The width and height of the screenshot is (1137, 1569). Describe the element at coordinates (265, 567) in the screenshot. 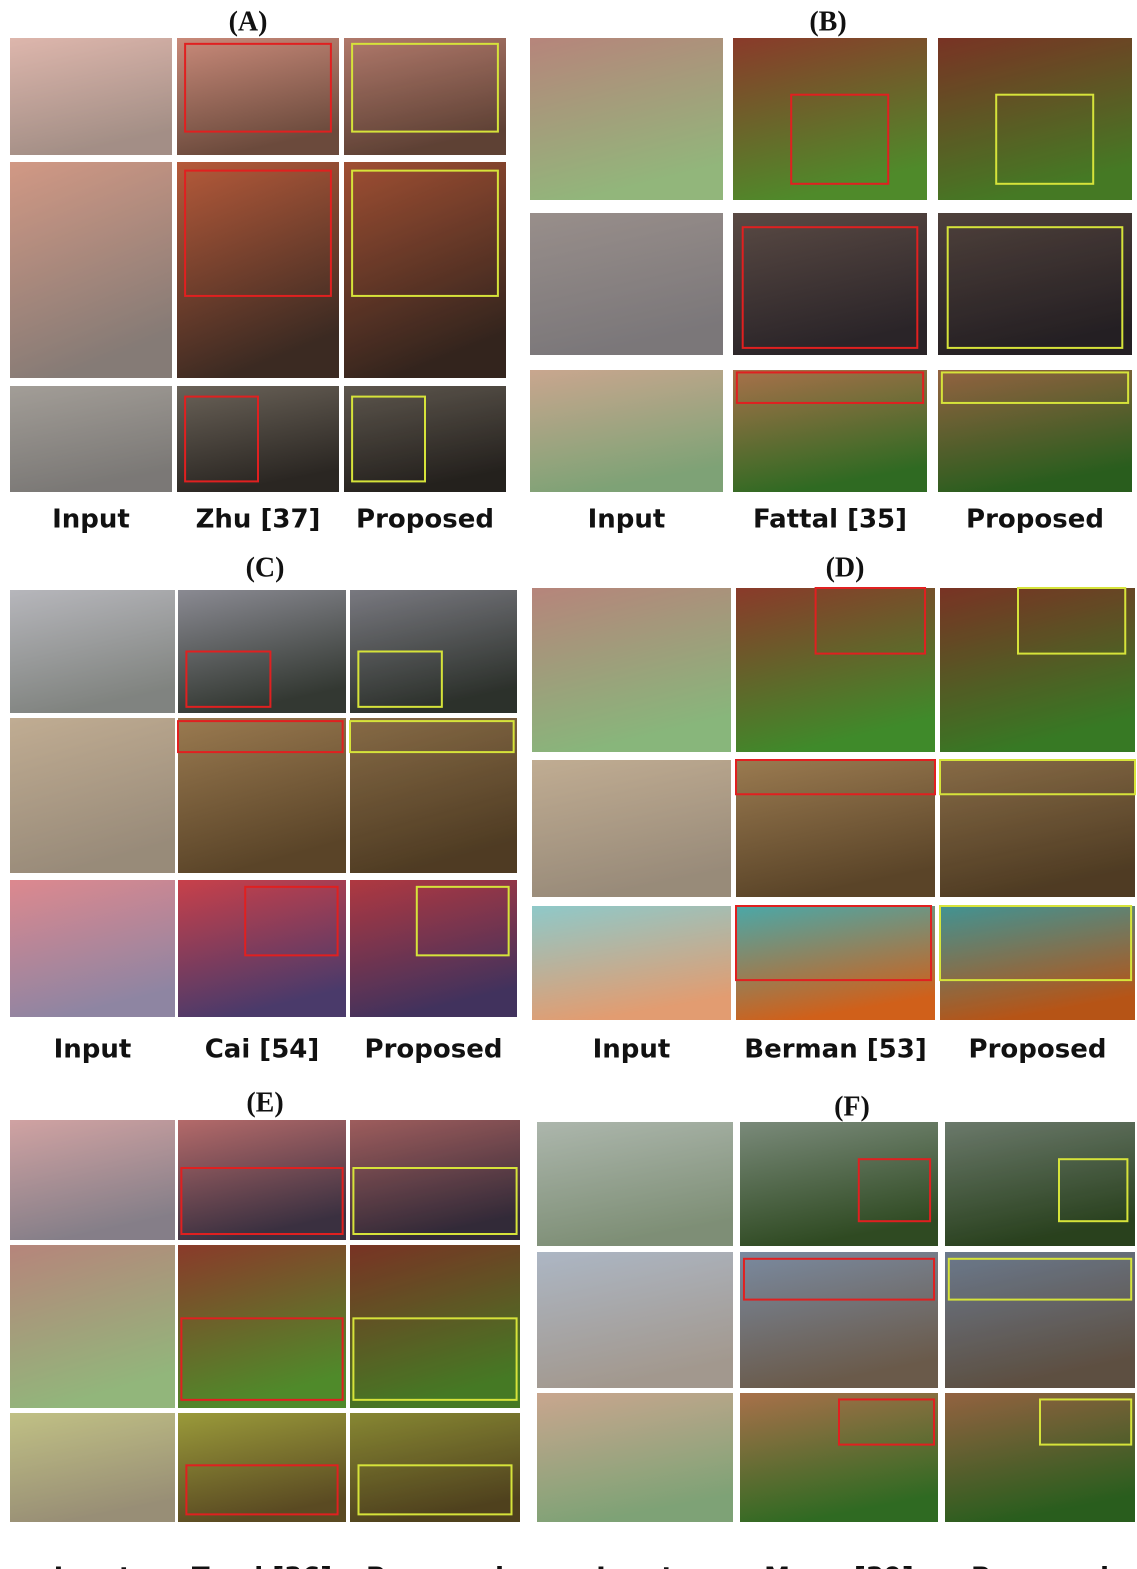

I see `panel-label: (C)` at that location.